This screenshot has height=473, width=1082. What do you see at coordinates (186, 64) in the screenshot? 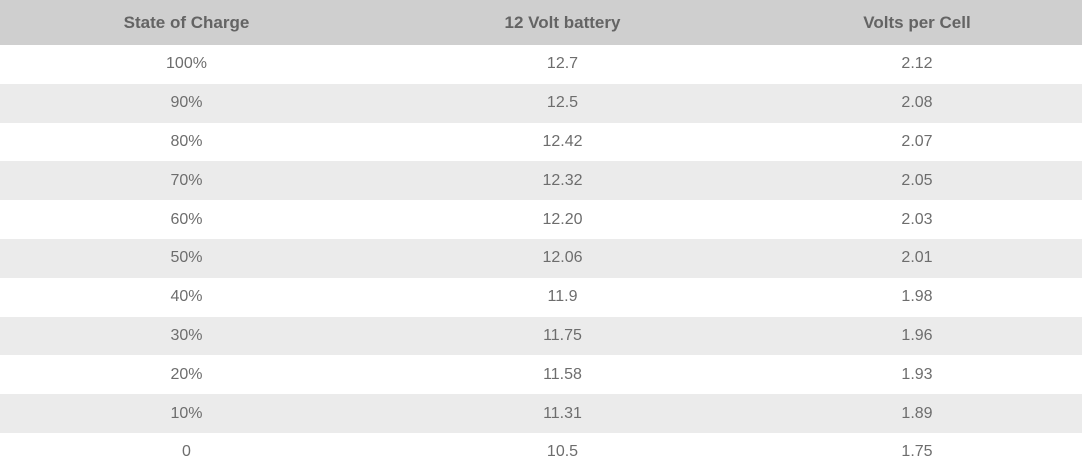
I see `cell-state-of-charge: 100%` at bounding box center [186, 64].